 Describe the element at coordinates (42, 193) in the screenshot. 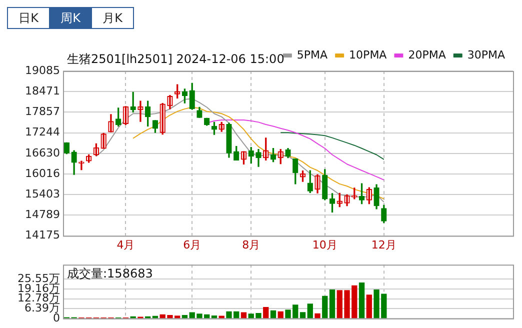

I see `y-tick-label: 15403` at that location.